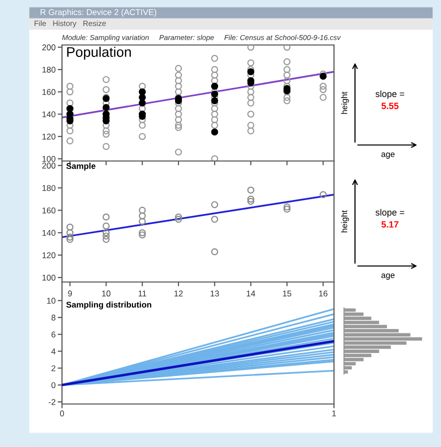  Describe the element at coordinates (99, 53) in the screenshot. I see `chart-title: Population` at that location.